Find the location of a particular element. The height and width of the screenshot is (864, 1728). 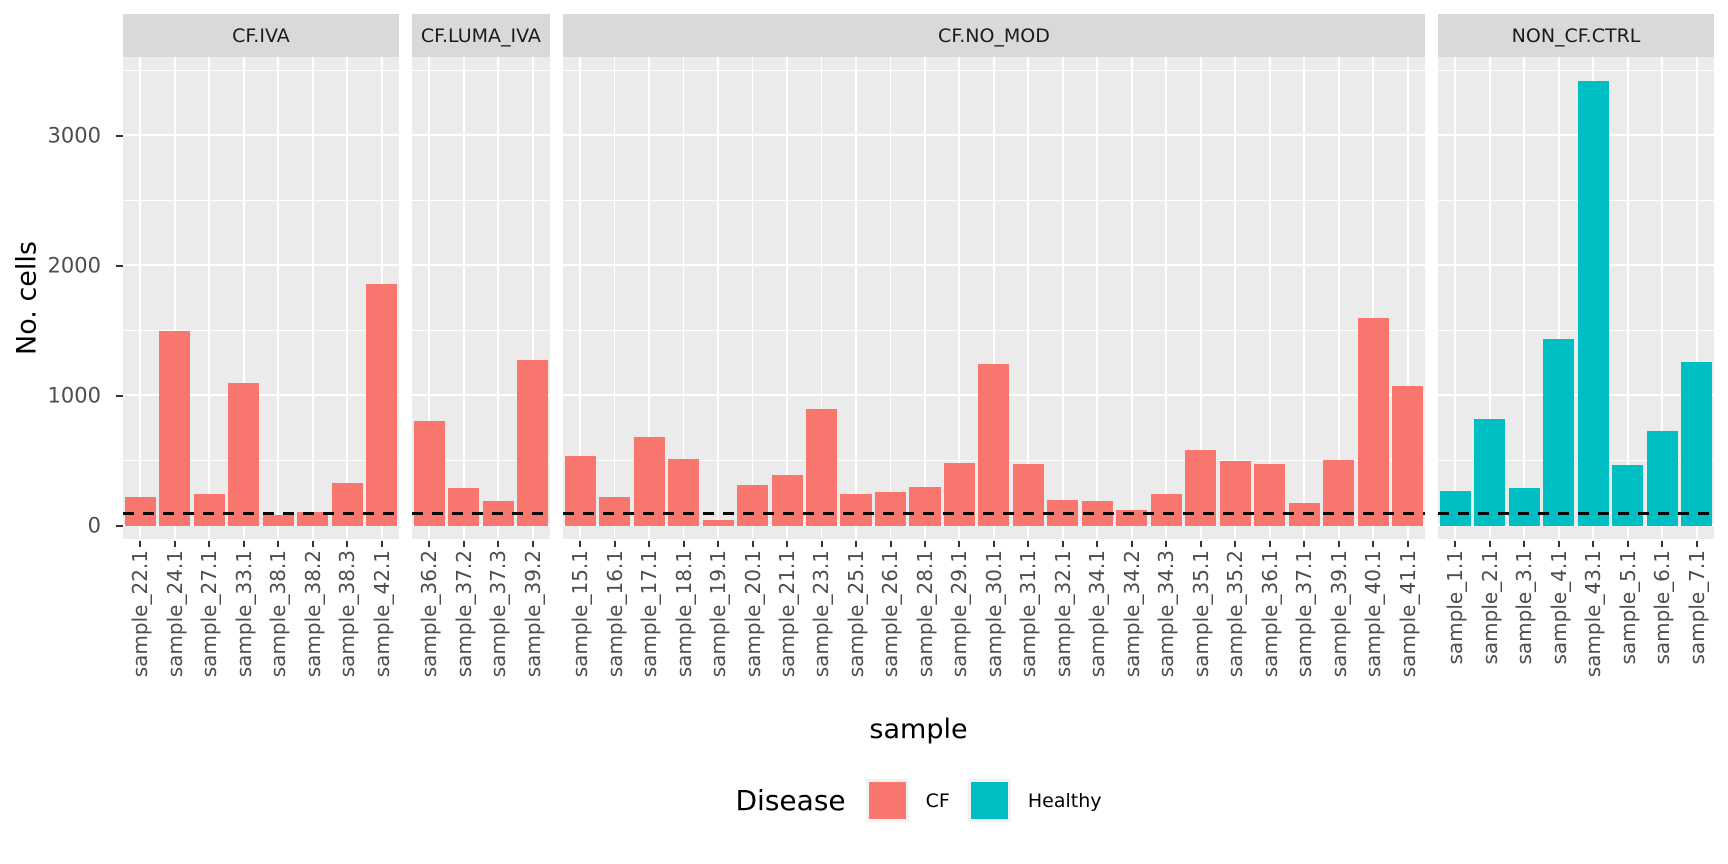

y-axis: No. cells 0 1000 2000 3000 is located at coordinates (61, 276).